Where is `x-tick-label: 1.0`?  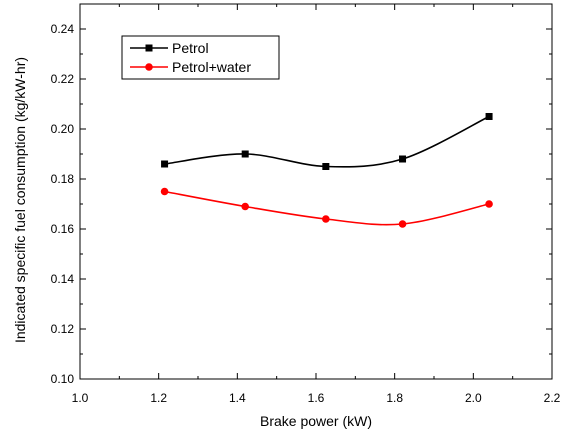 x-tick-label: 1.0 is located at coordinates (80, 398).